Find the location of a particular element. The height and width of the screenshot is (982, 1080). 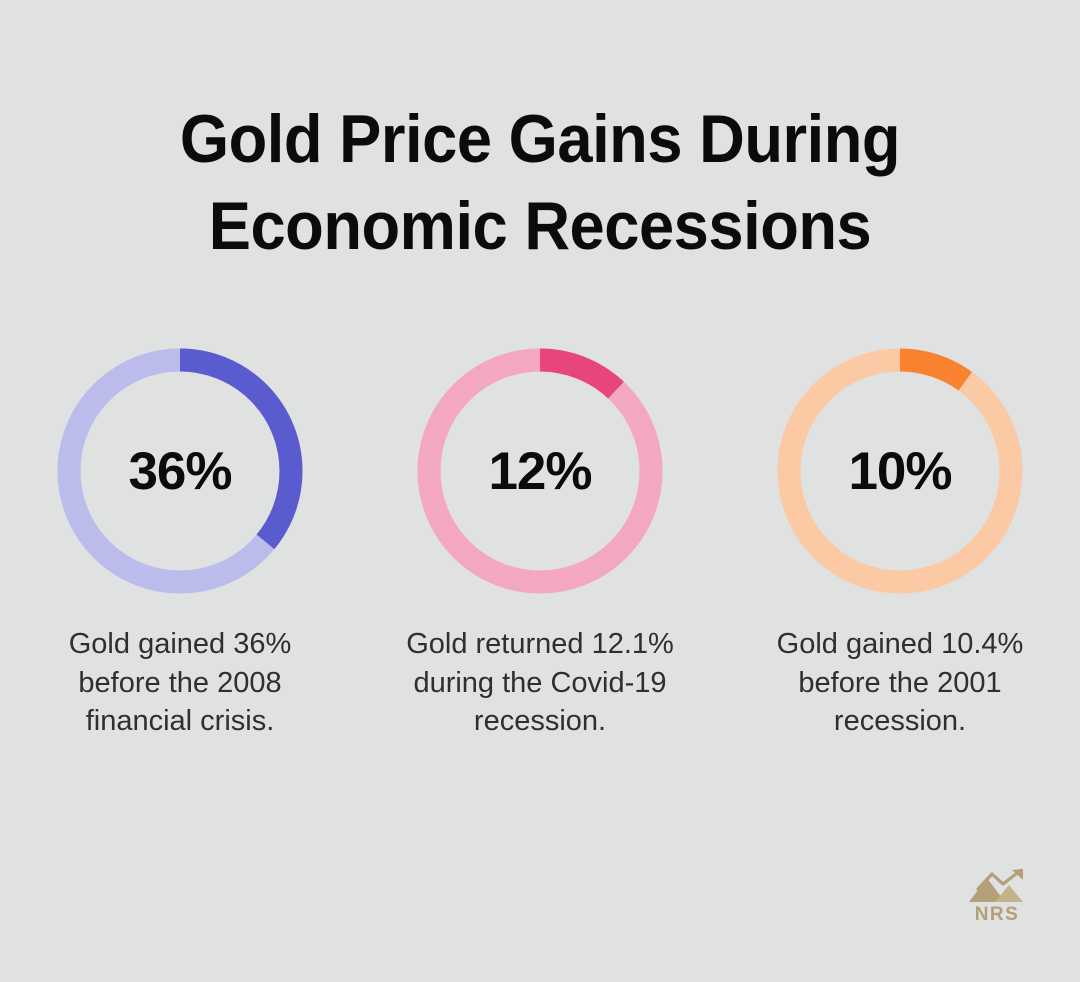

mountain-arrow-icon is located at coordinates (996, 885).